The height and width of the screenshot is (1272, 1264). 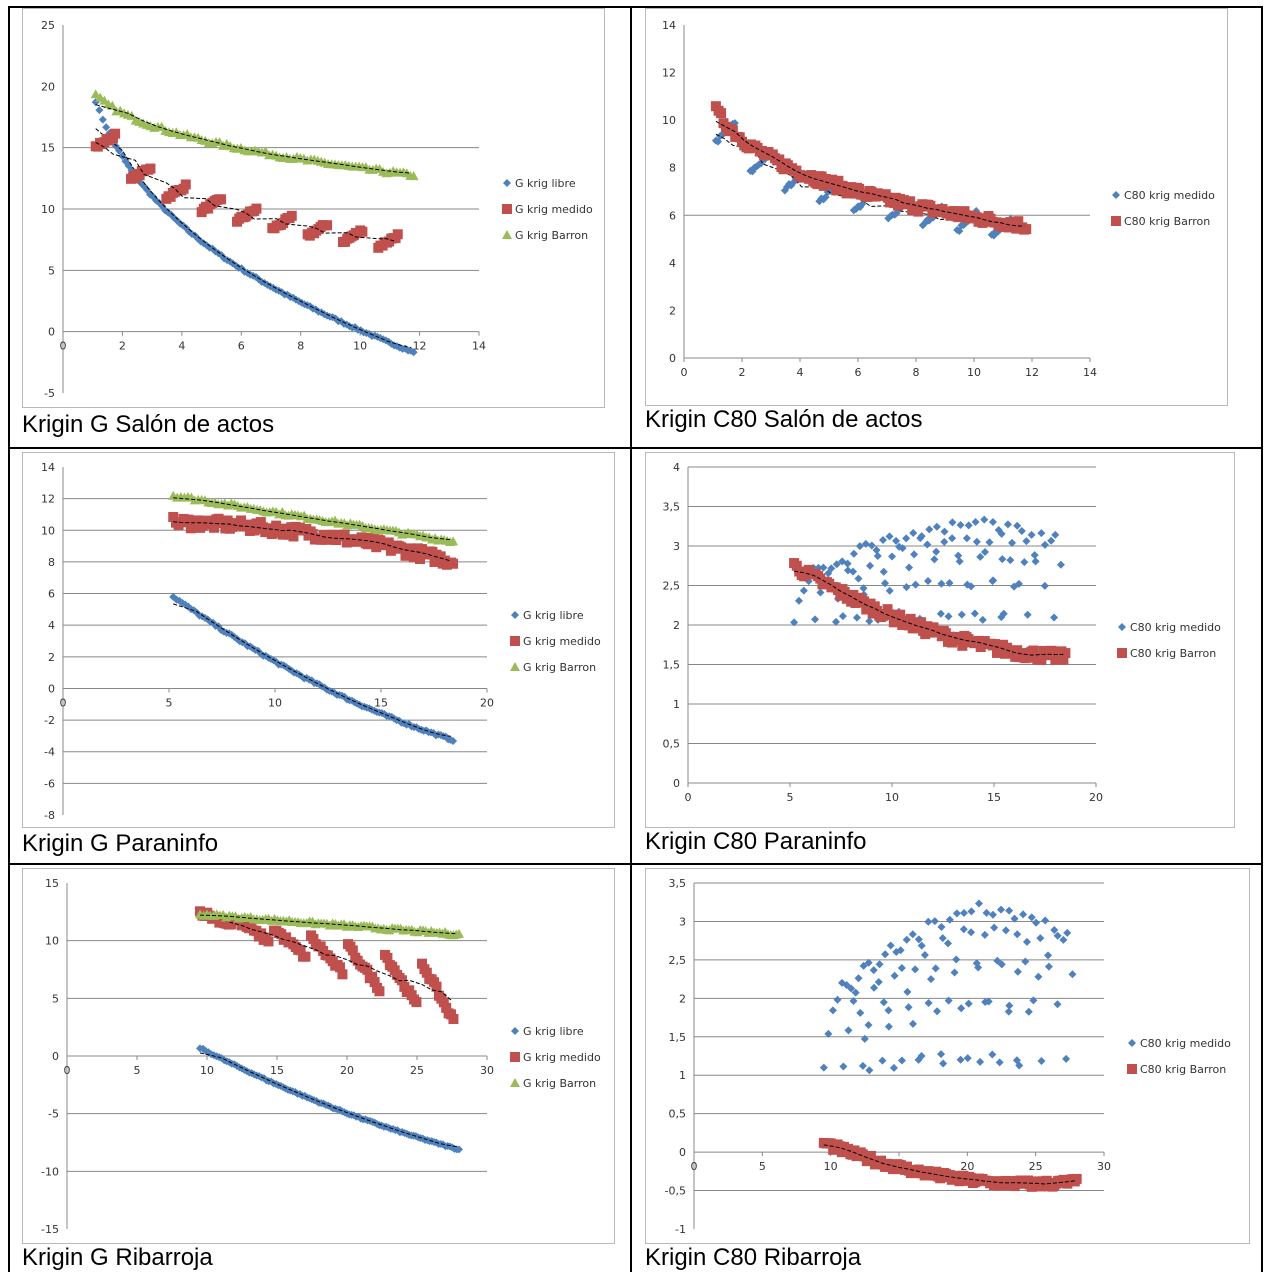 I want to click on x-tick-label: 6, so click(x=241, y=346).